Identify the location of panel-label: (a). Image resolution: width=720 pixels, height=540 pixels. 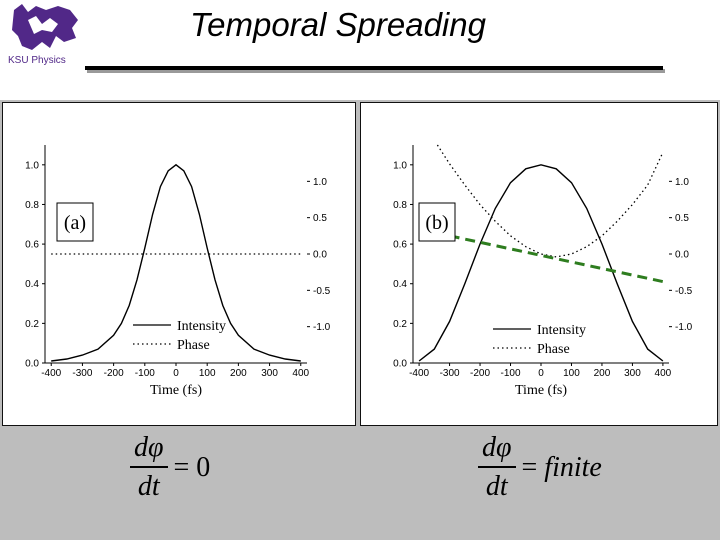
(75, 223).